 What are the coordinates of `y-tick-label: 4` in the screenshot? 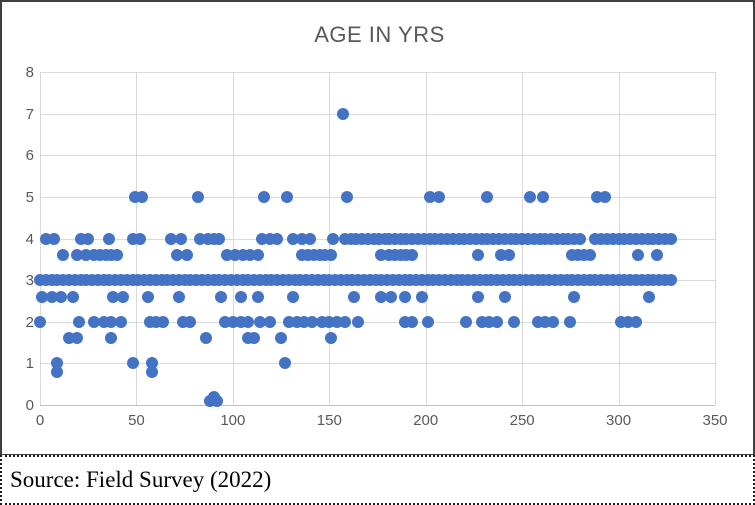 It's located at (29, 239).